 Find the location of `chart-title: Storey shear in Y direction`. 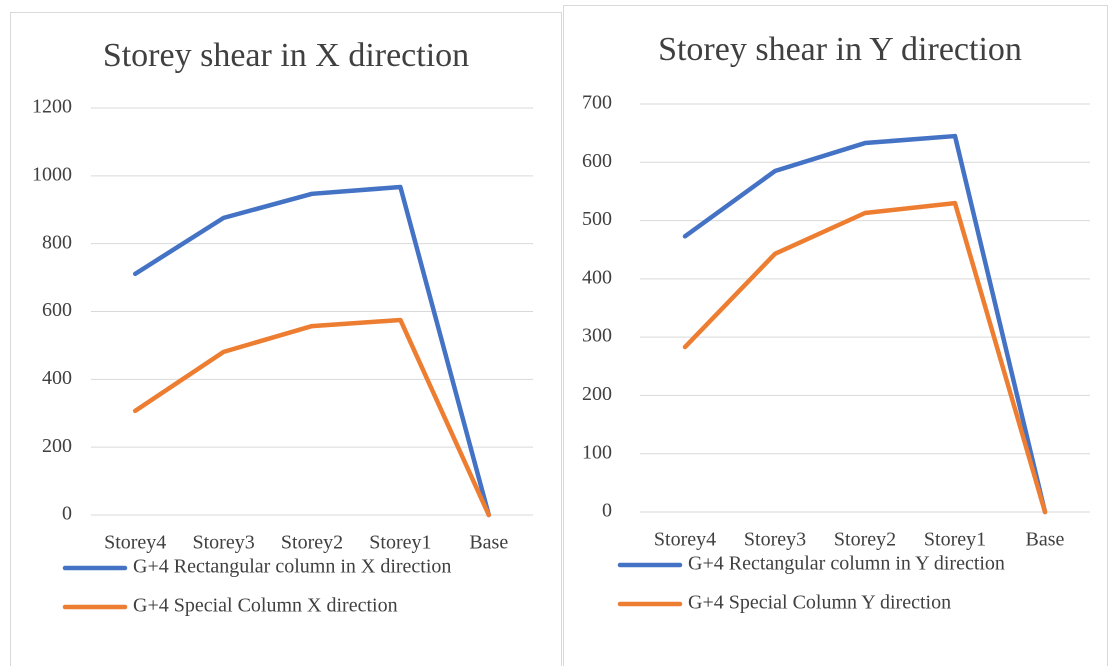

chart-title: Storey shear in Y direction is located at coordinates (840, 49).